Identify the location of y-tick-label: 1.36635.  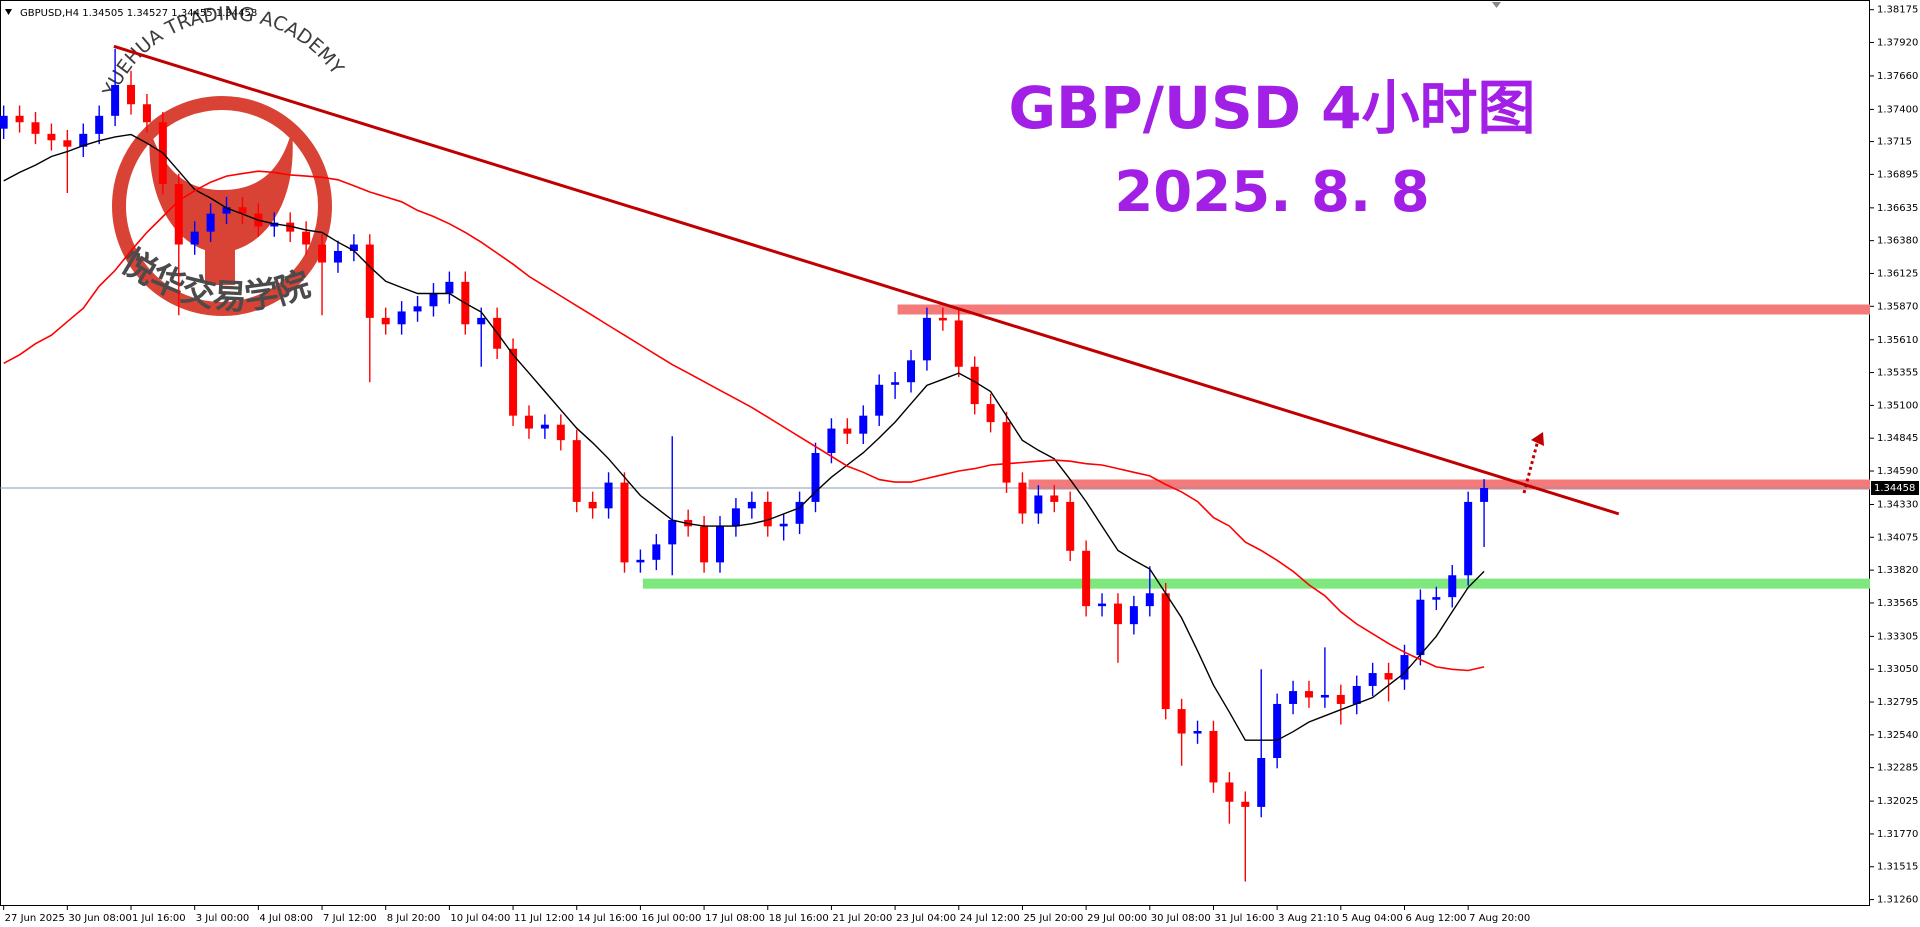
(1897, 208).